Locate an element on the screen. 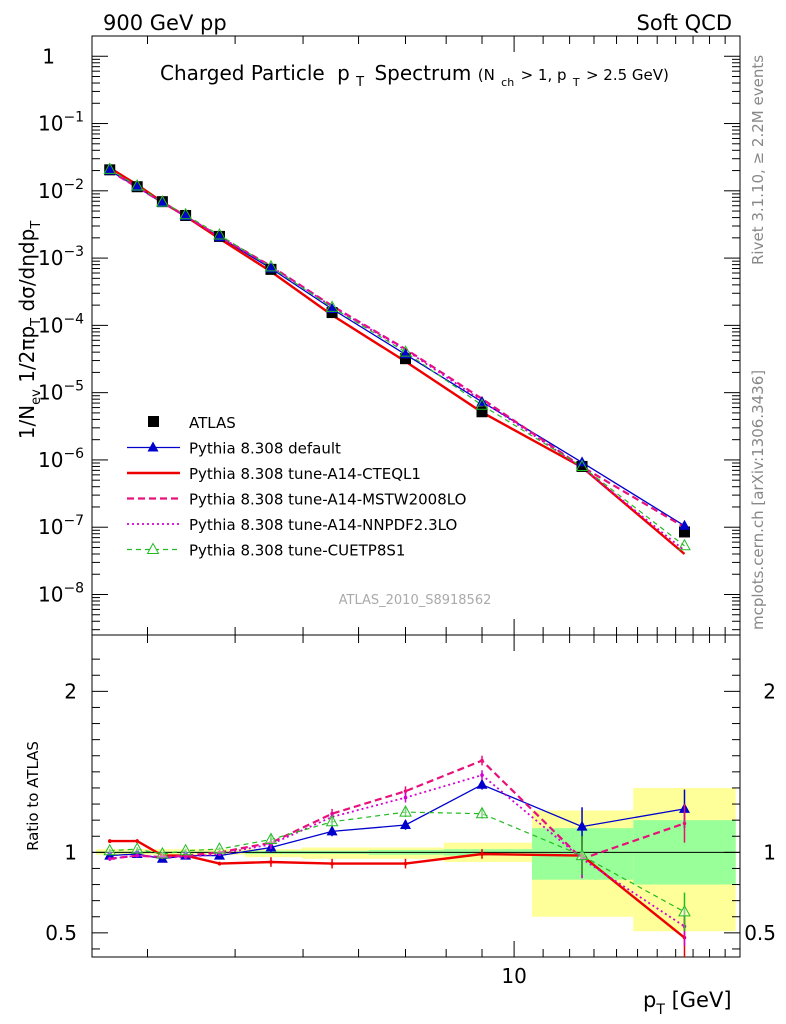  y-tick-label: 10⁻² is located at coordinates (61, 190).